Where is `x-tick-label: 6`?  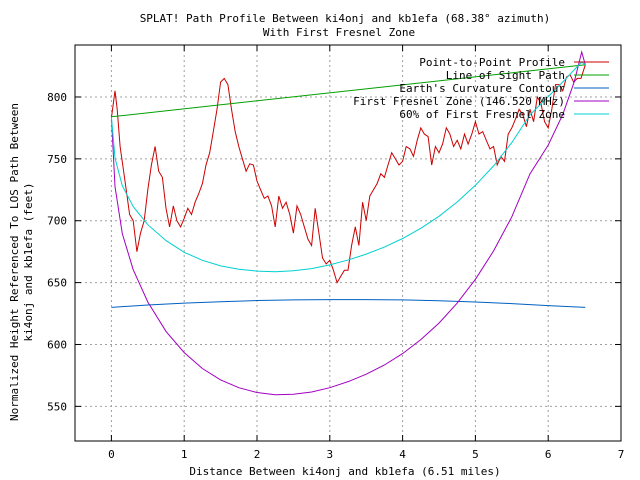 x-tick-label: 6 is located at coordinates (548, 454).